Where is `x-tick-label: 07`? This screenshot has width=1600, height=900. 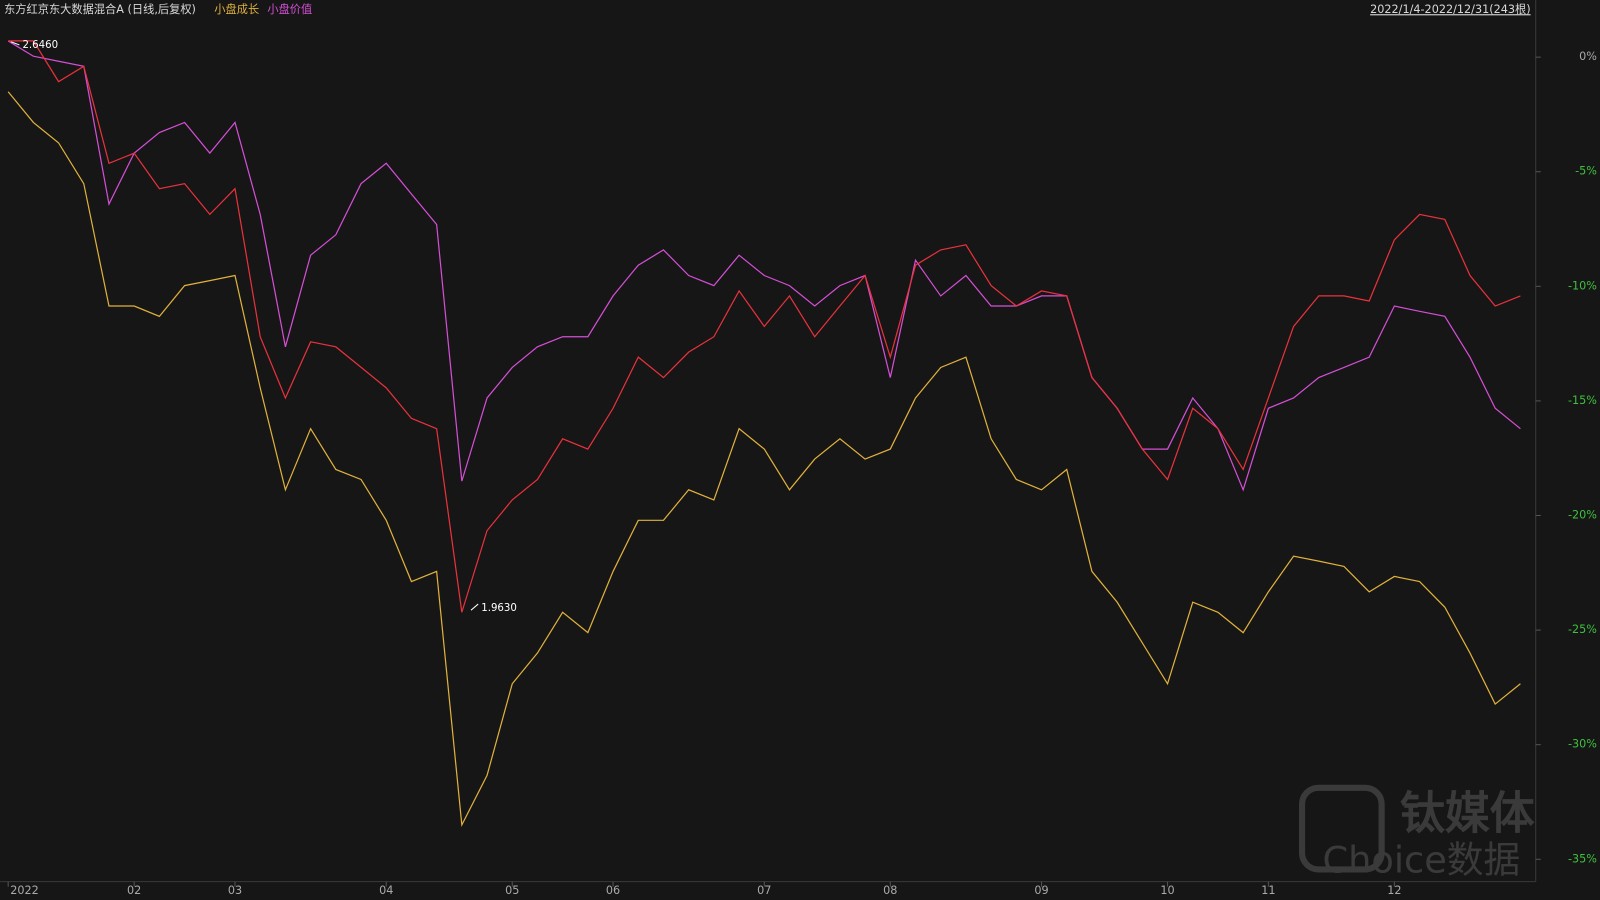
x-tick-label: 07 is located at coordinates (764, 890).